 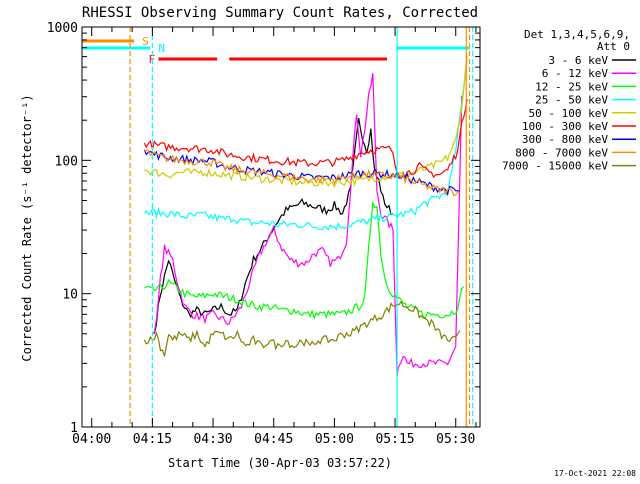 What do you see at coordinates (74, 428) in the screenshot?
I see `y-tick-label-0: 1` at bounding box center [74, 428].